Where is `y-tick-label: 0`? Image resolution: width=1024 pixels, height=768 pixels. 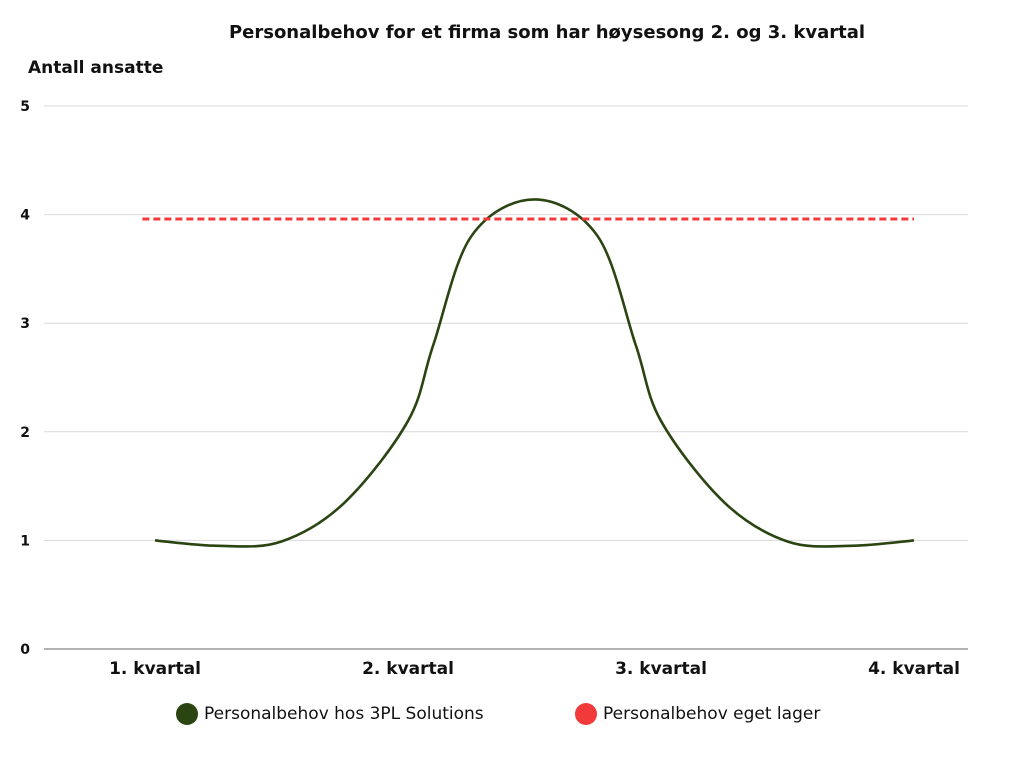
y-tick-label: 0 is located at coordinates (25, 650).